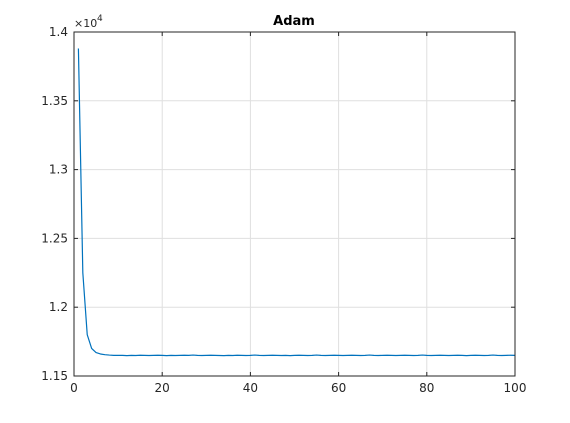 The image size is (570, 423). Describe the element at coordinates (294, 21) in the screenshot. I see `chart-title: Adam` at that location.